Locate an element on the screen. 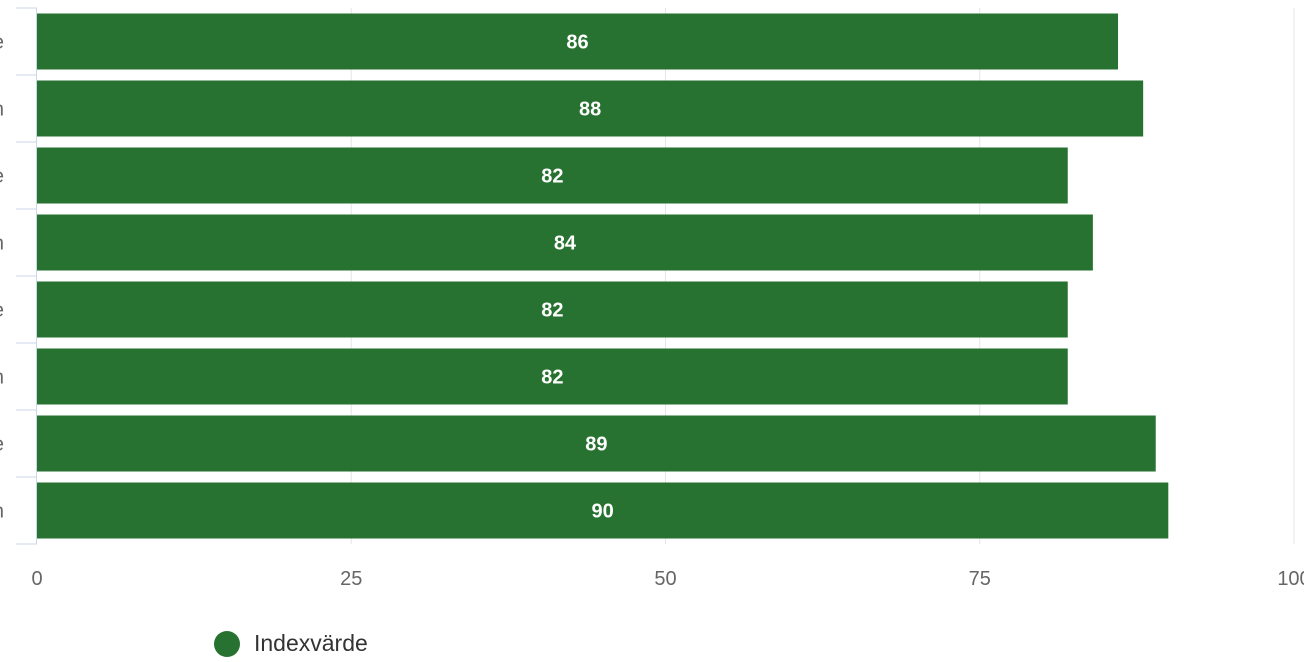 The width and height of the screenshot is (1304, 662). x-tick-label: 75 is located at coordinates (980, 579).